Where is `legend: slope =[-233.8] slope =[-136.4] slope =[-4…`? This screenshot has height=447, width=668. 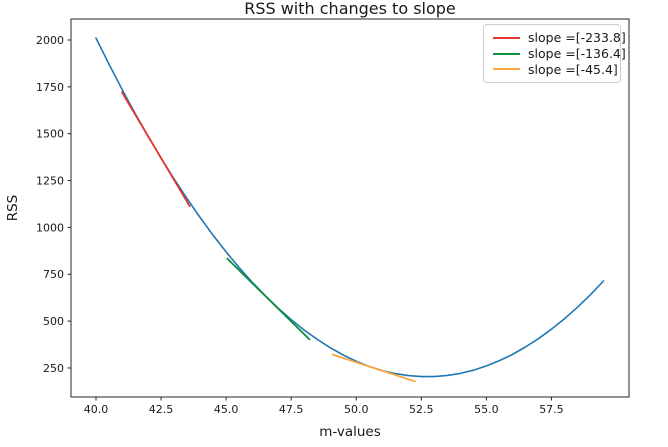
legend: slope =[-233.8] slope =[-136.4] slope =[-4… is located at coordinates (554, 53).